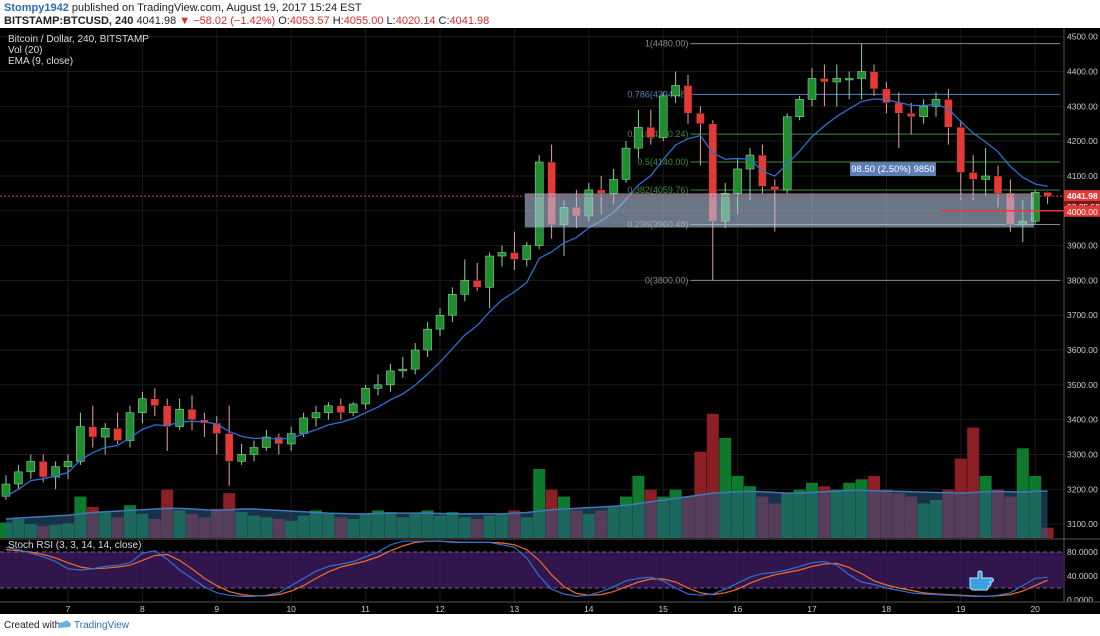 The height and width of the screenshot is (636, 1100). What do you see at coordinates (216, 609) in the screenshot?
I see `time-tick-label: 9` at bounding box center [216, 609].